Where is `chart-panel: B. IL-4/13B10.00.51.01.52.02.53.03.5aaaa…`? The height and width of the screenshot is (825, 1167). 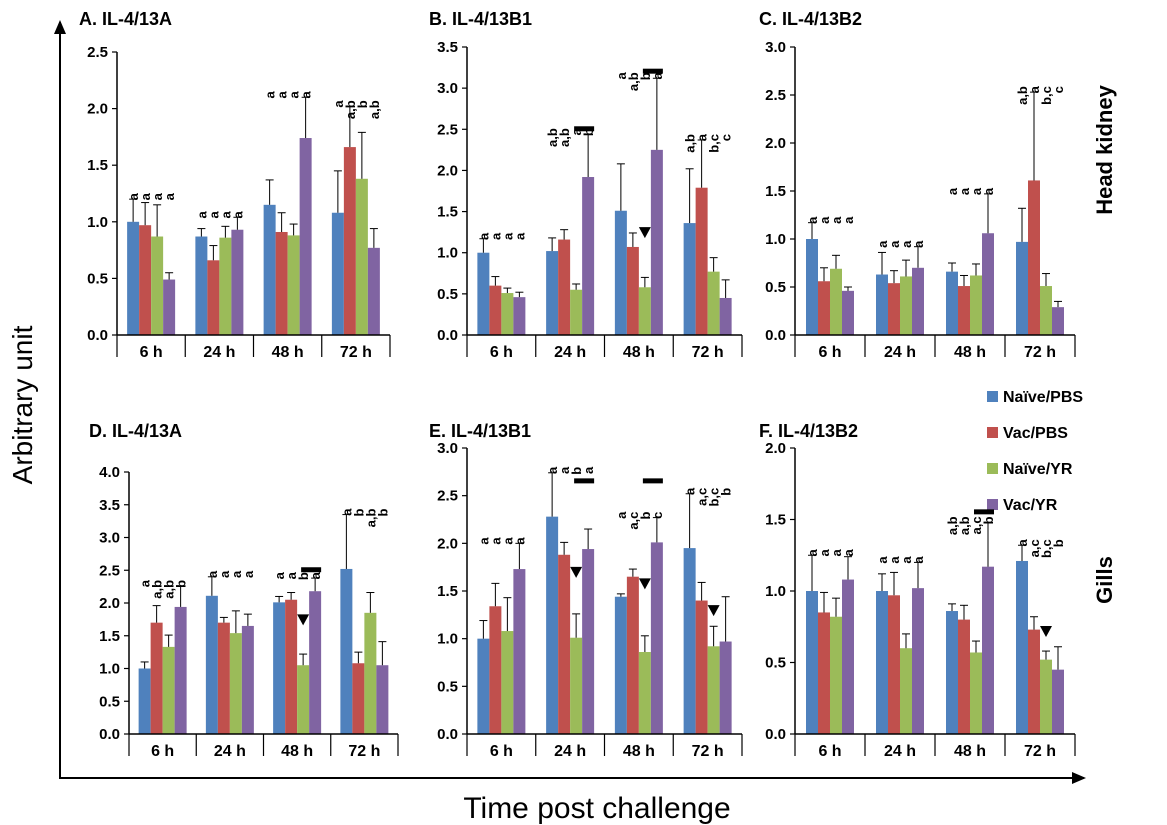 chart-panel: B. IL-4/13B10.00.51.01.52.02.53.03.5aaaa… is located at coordinates (585, 185).